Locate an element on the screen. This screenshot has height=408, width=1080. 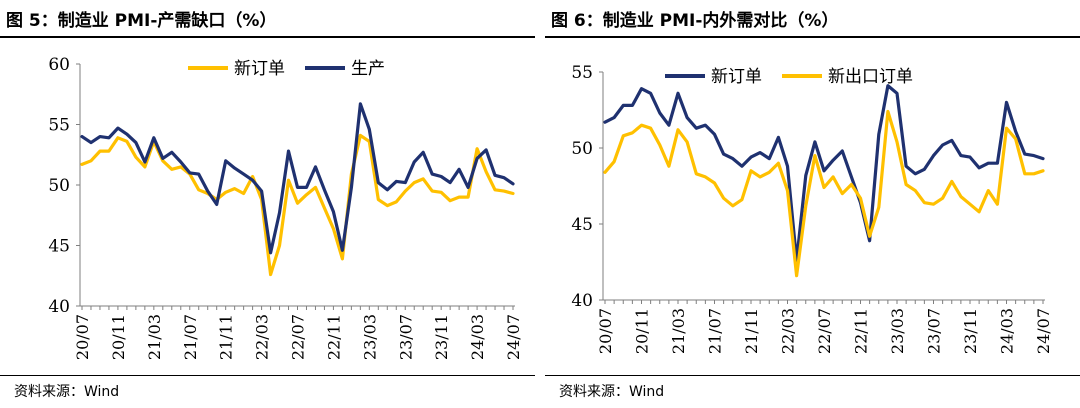
y-tick-label: 60 is located at coordinates (59, 65).